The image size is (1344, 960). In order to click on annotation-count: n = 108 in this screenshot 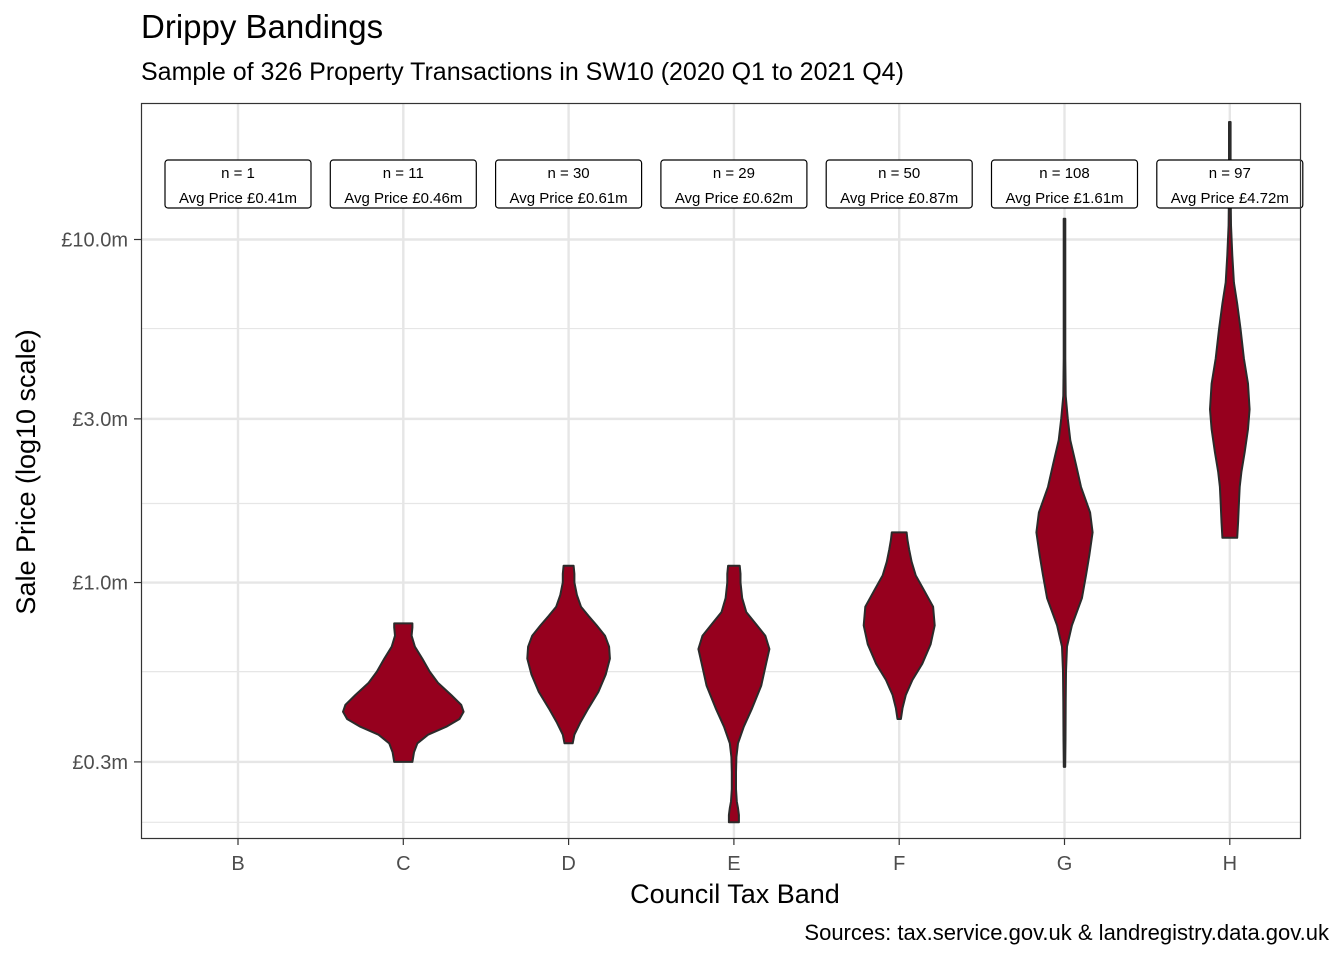, I will do `click(1064, 173)`.